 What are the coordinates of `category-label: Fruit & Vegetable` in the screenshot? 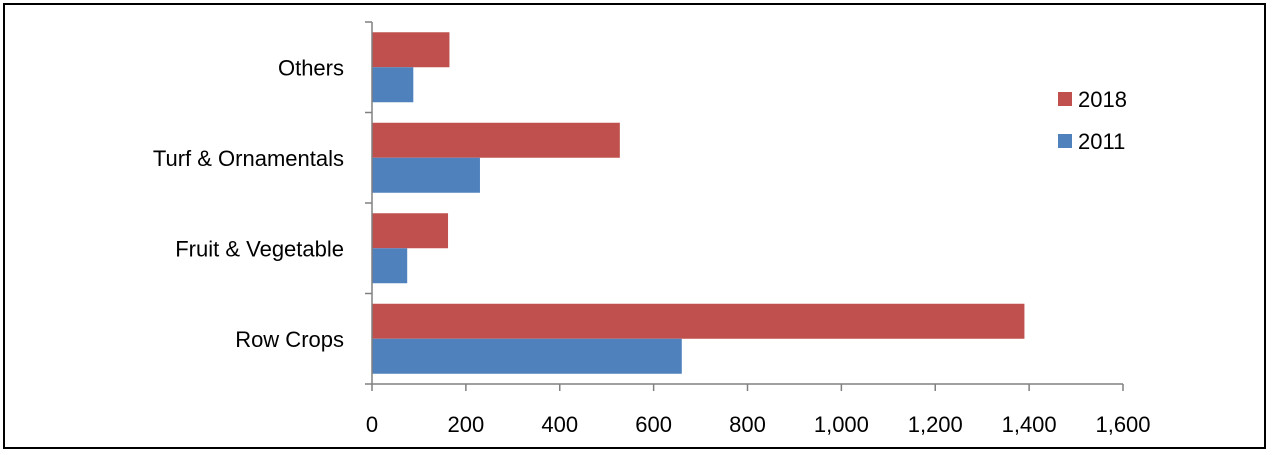 It's located at (259, 248).